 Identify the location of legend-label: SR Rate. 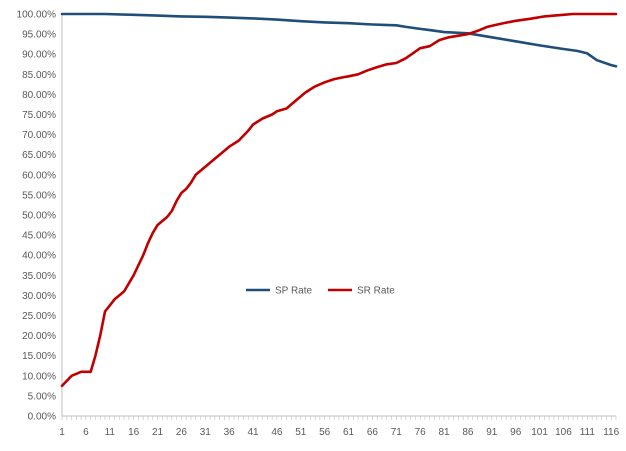
(376, 291).